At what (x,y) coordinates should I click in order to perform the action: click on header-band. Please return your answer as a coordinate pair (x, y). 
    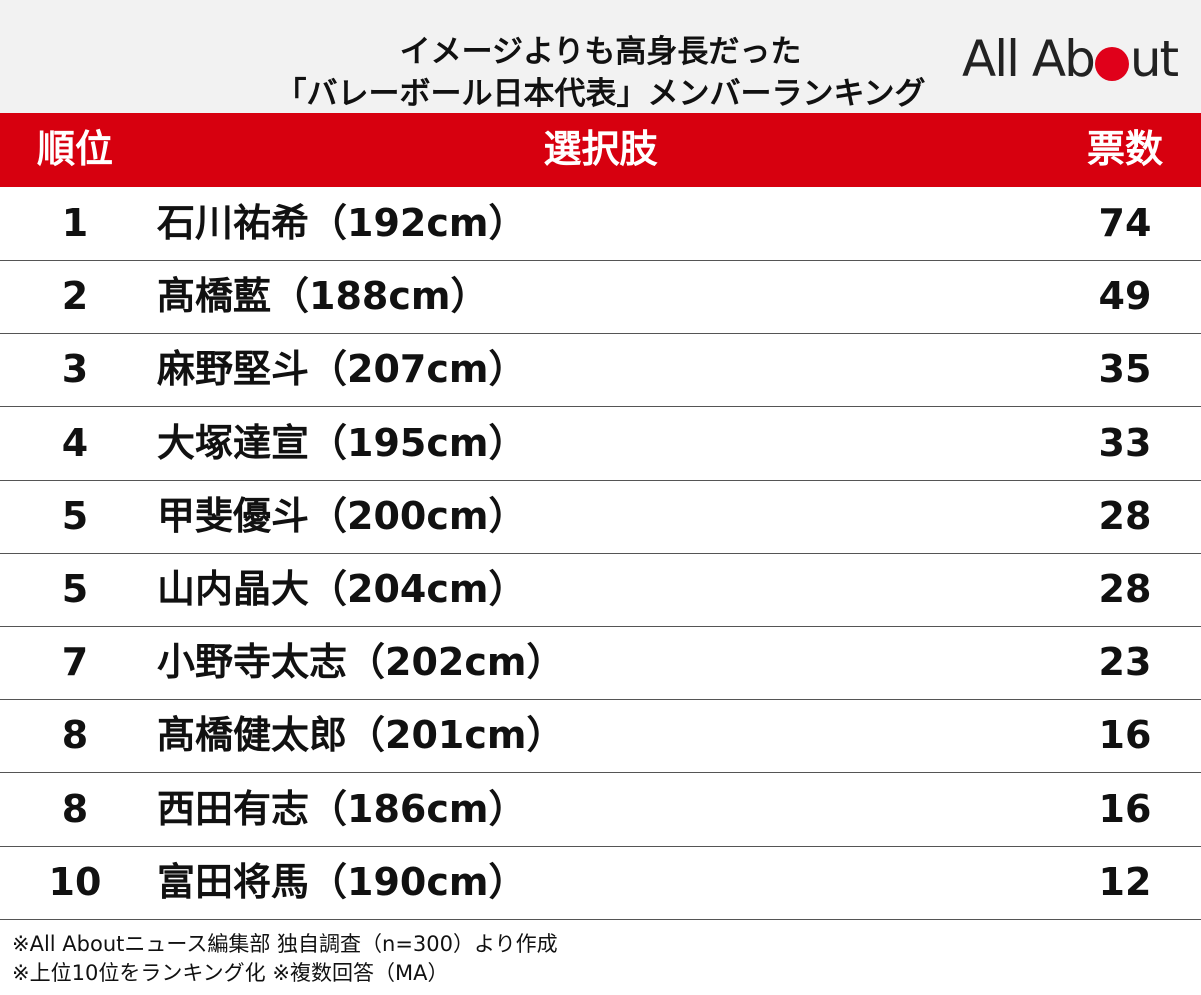
    Looking at the image, I should click on (600, 56).